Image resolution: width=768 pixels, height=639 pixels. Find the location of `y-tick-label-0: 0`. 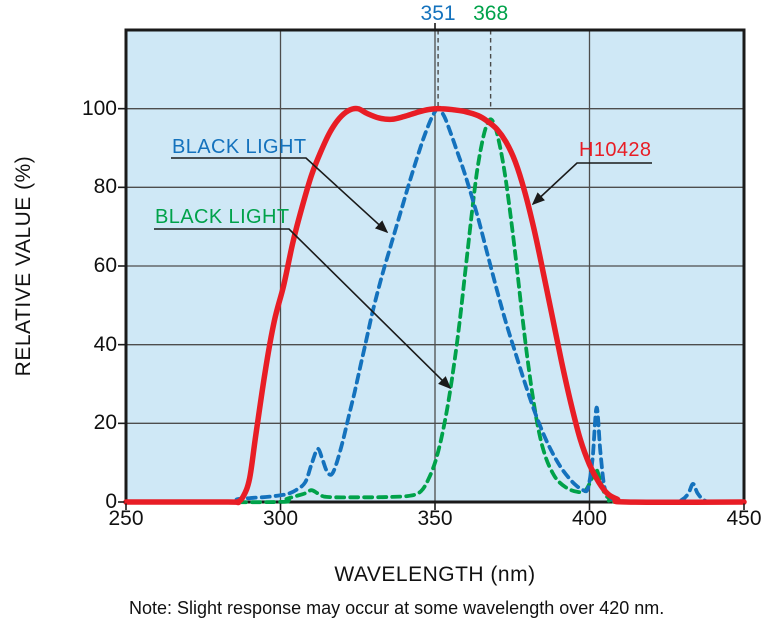

y-tick-label-0: 0 is located at coordinates (111, 501).